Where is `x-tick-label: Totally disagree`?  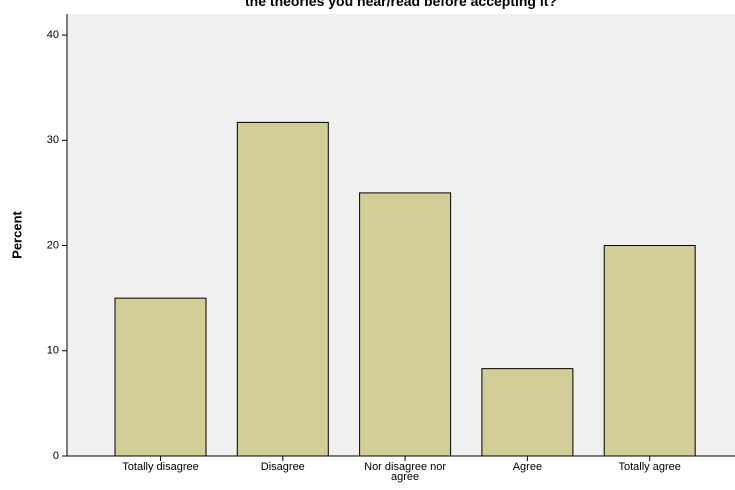 x-tick-label: Totally disagree is located at coordinates (160, 467).